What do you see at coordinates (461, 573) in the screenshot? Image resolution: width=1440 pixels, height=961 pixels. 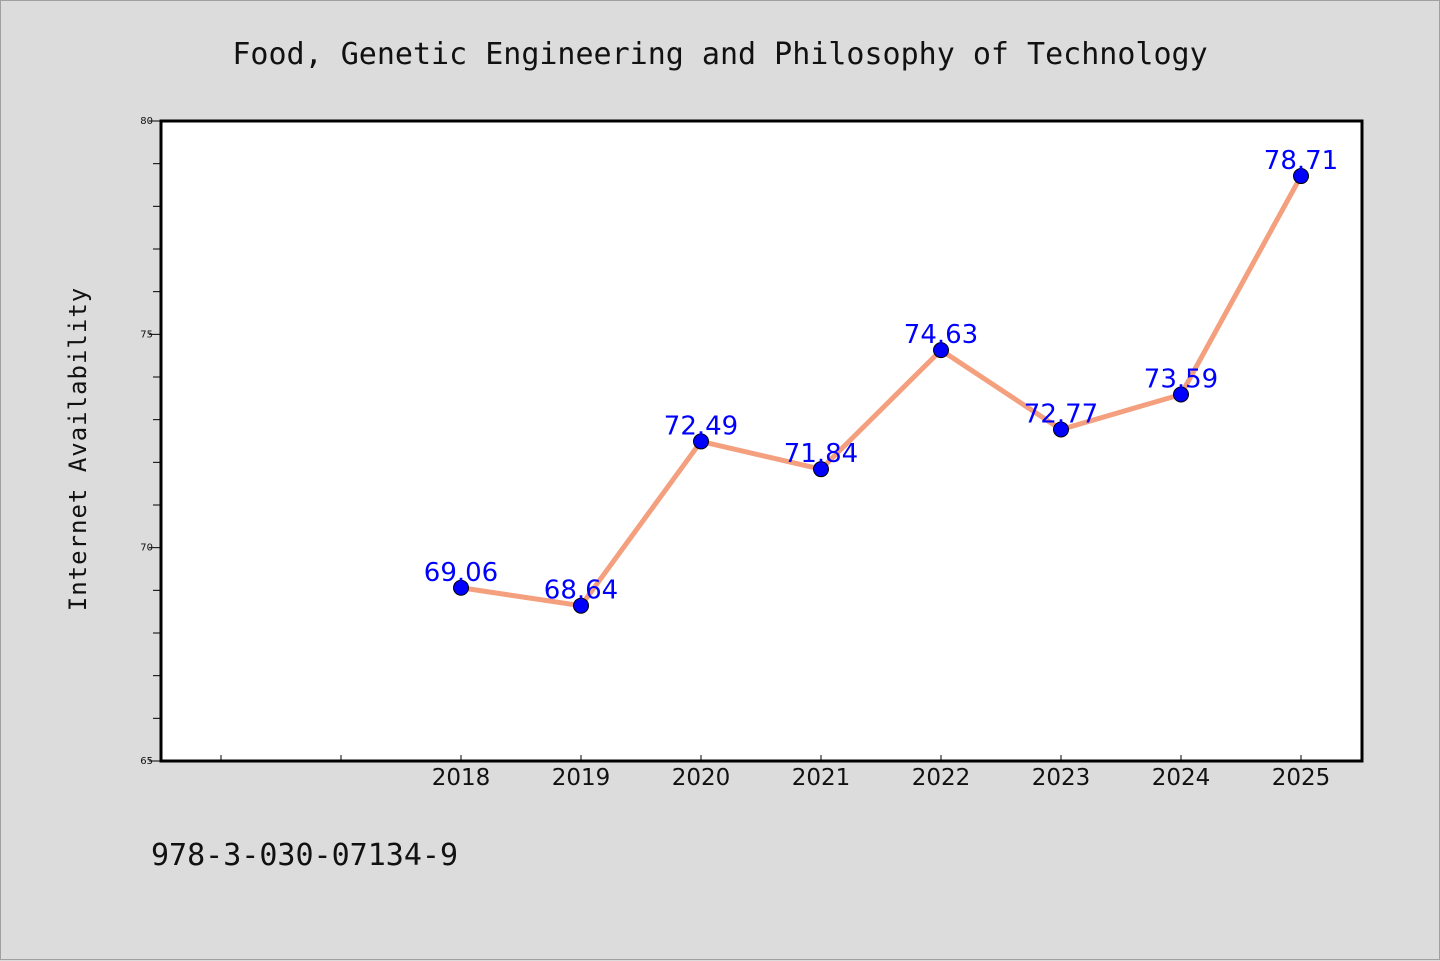 I see `data-label: 69.06` at bounding box center [461, 573].